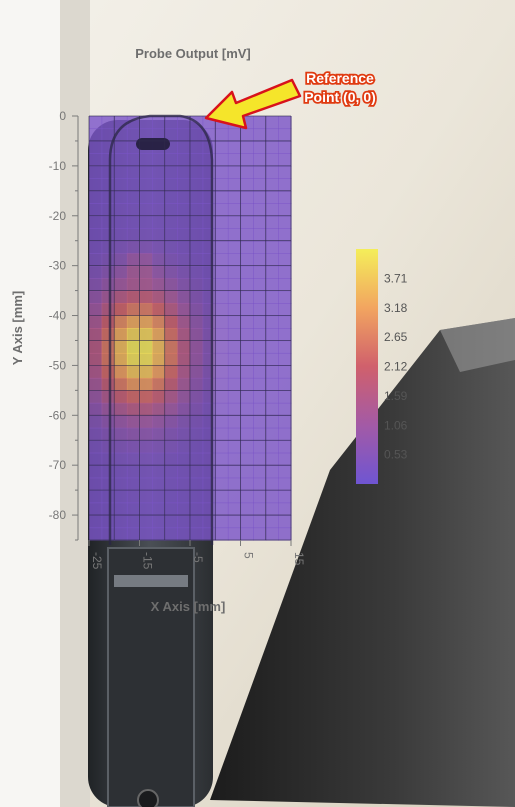  What do you see at coordinates (30, 403) in the screenshot?
I see `white-wall` at bounding box center [30, 403].